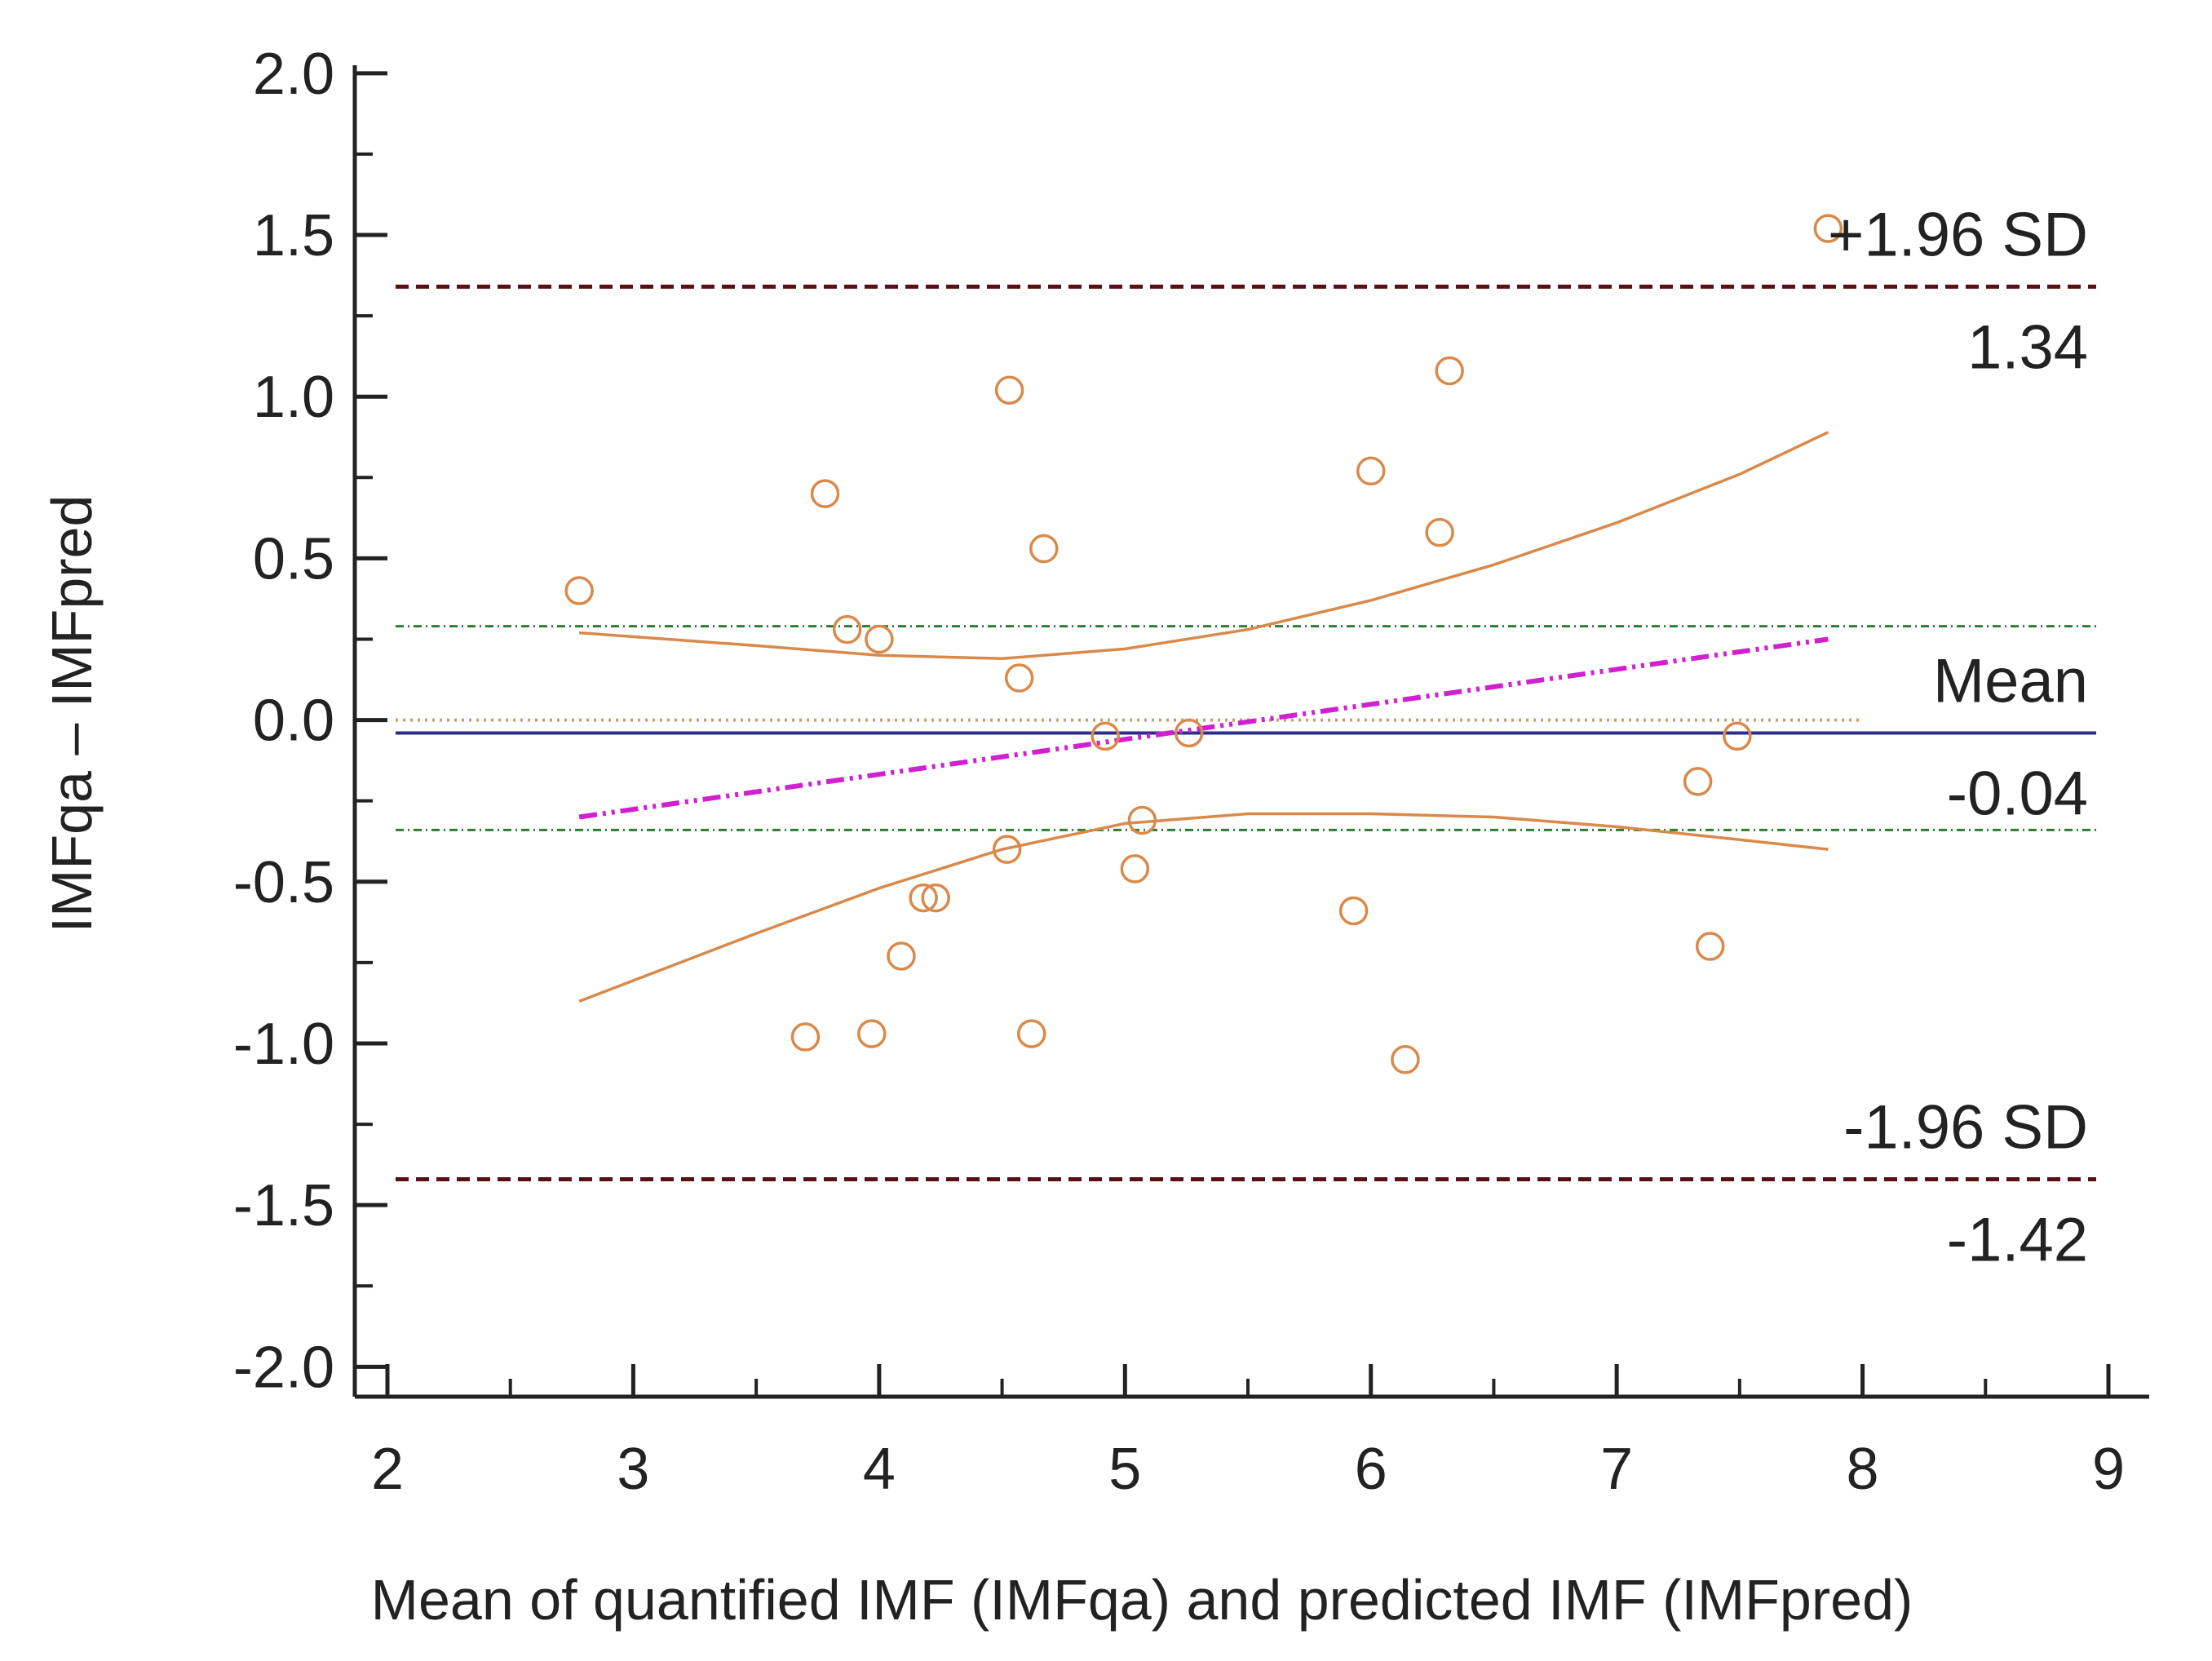 The image size is (2212, 1661). Describe the element at coordinates (2010, 680) in the screenshot. I see `mean-label-top: Mean` at that location.